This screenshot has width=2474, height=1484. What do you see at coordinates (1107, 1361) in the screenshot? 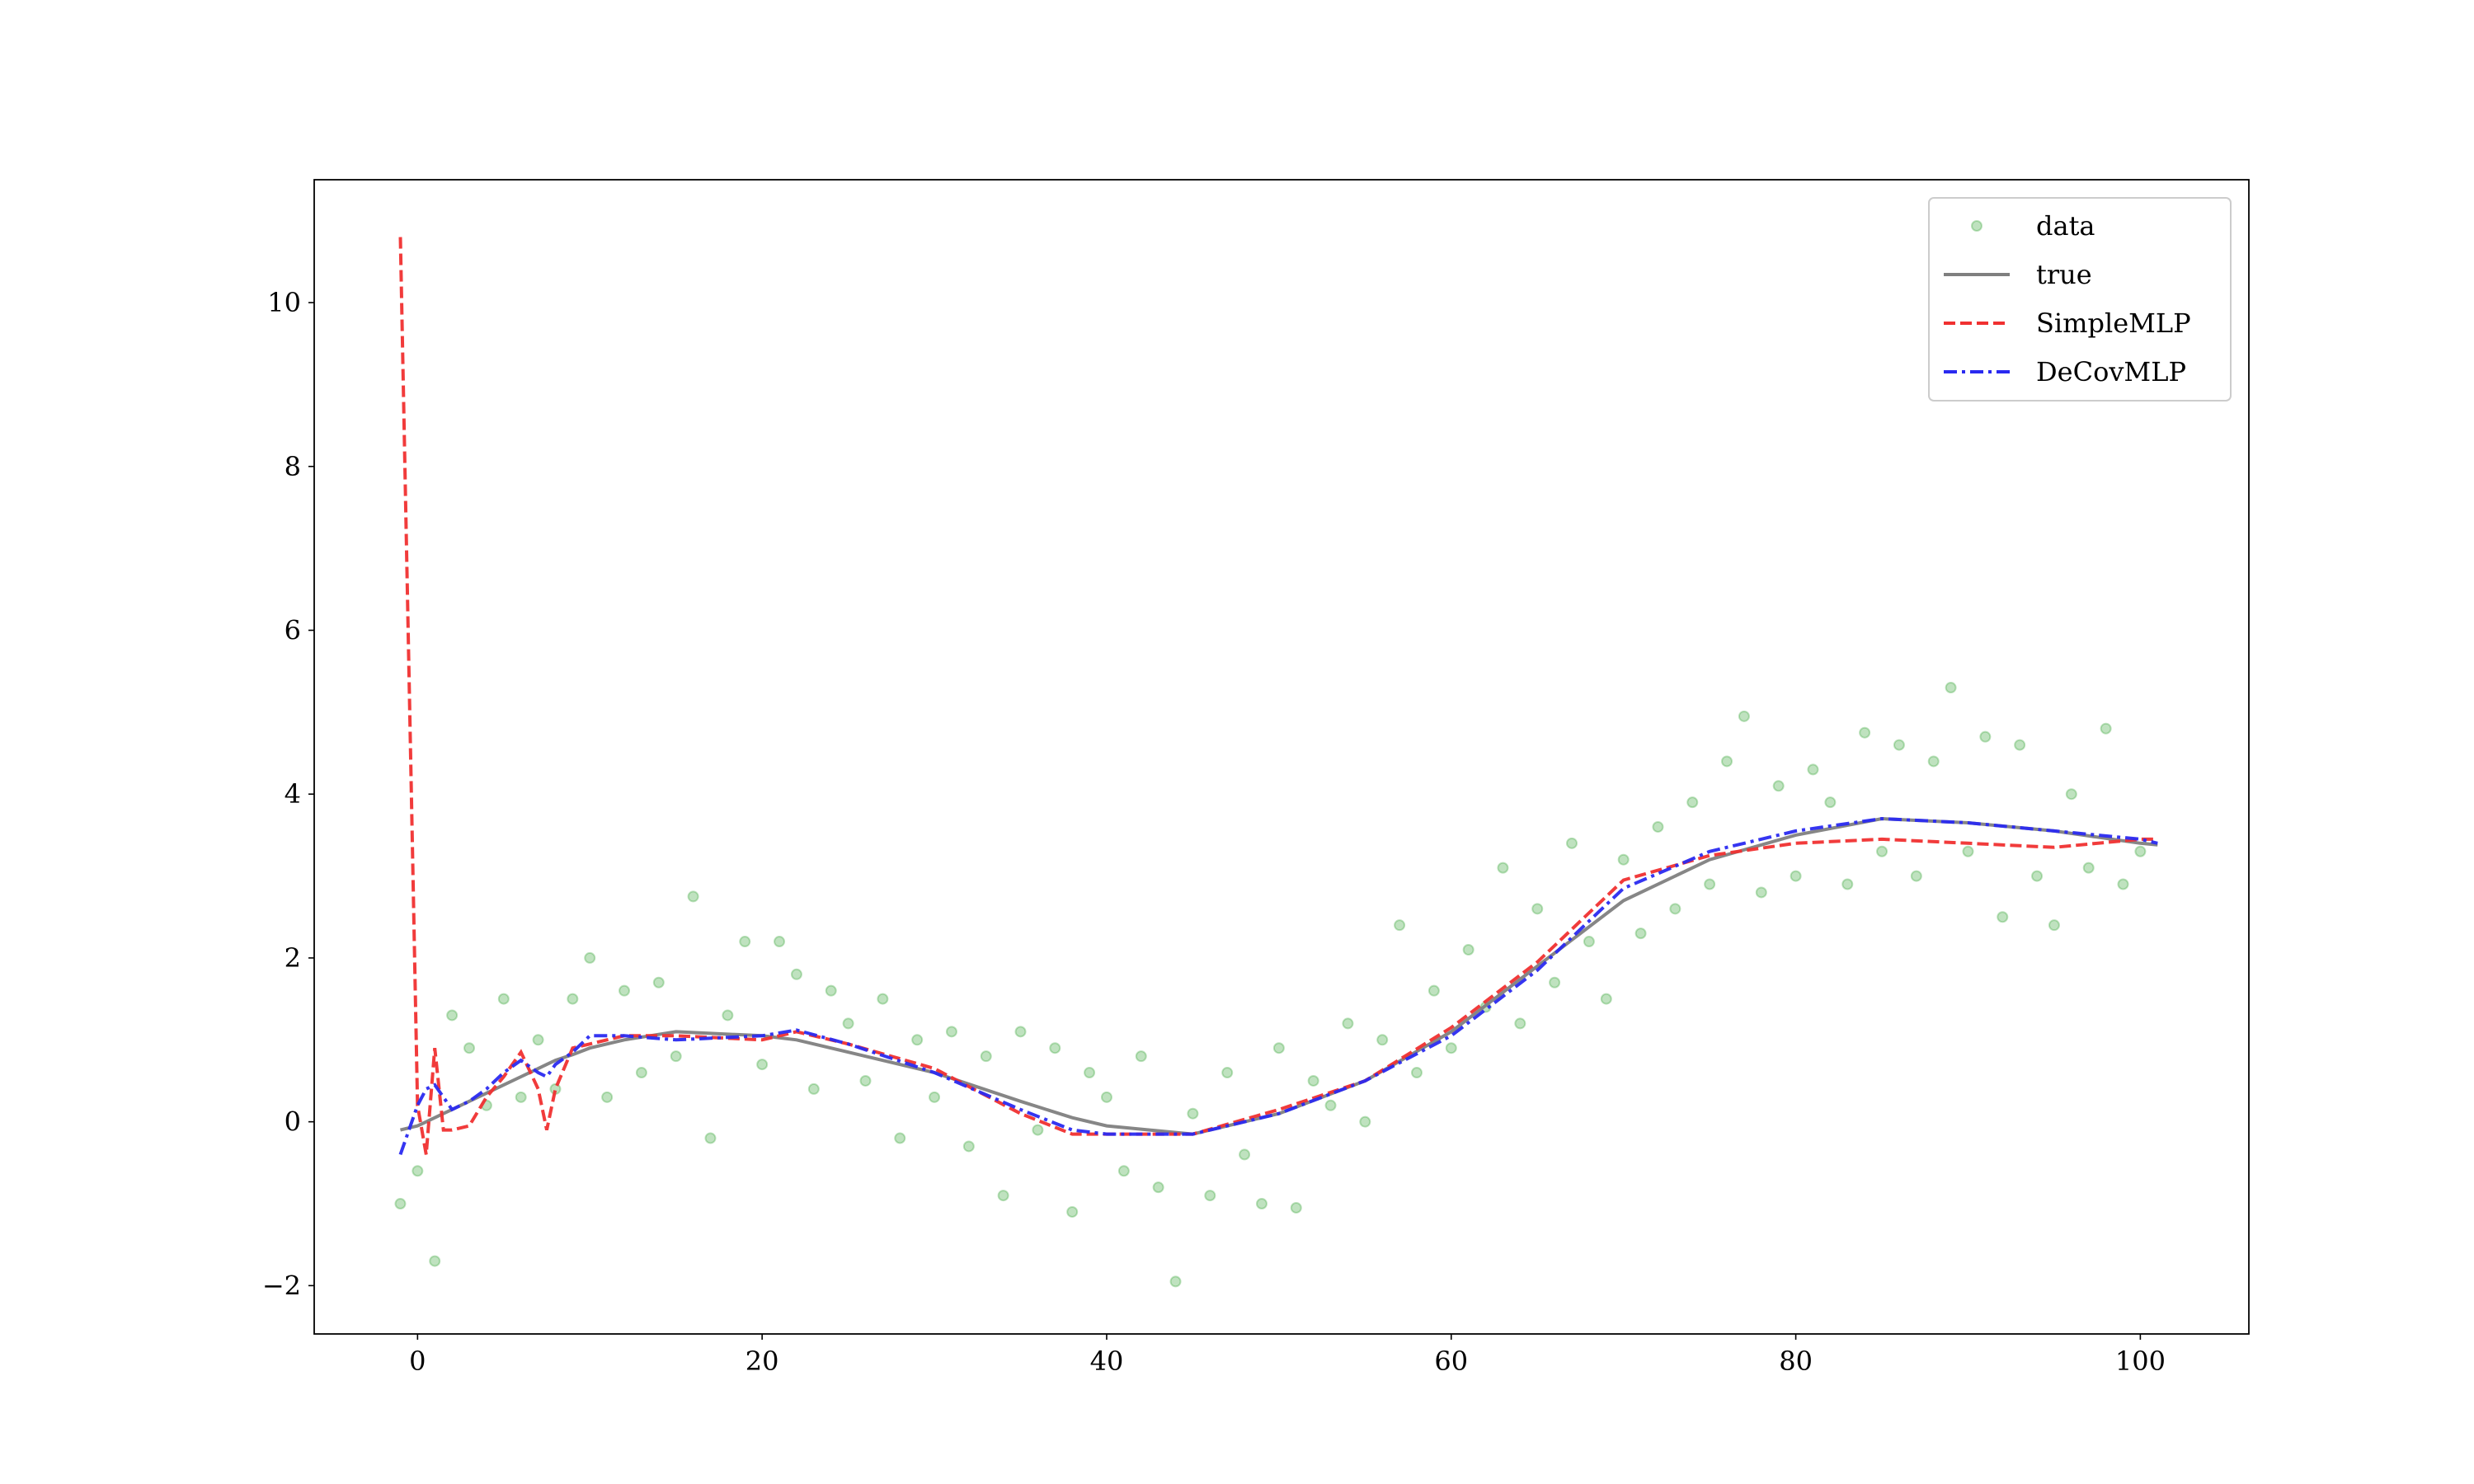
I see `x-tick-label: 40` at bounding box center [1107, 1361].